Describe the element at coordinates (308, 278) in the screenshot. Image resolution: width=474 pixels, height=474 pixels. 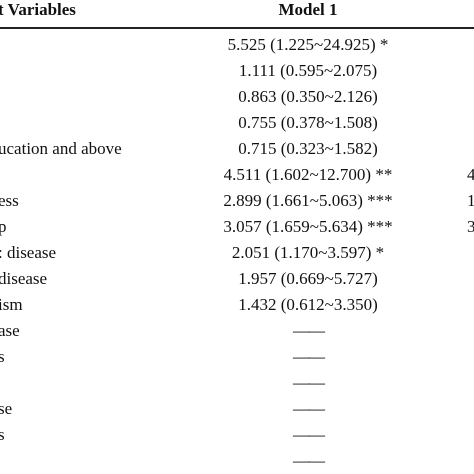
I see `row-model1: 1.957 (0.669~5.727)` at that location.